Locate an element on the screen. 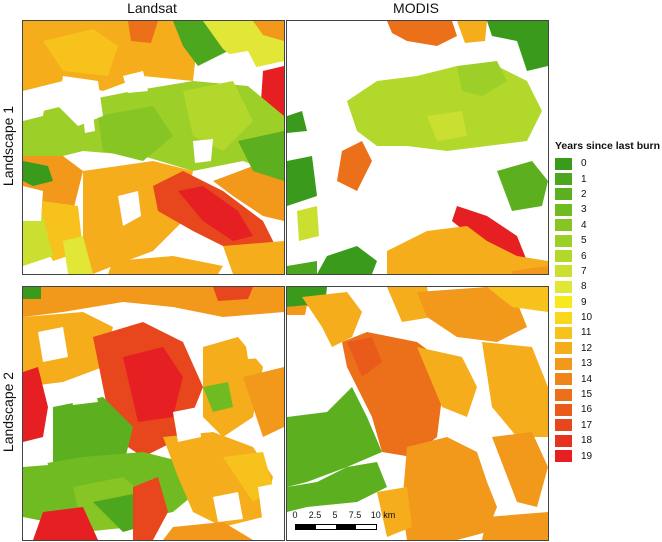  legend-item: 11 is located at coordinates (607, 332).